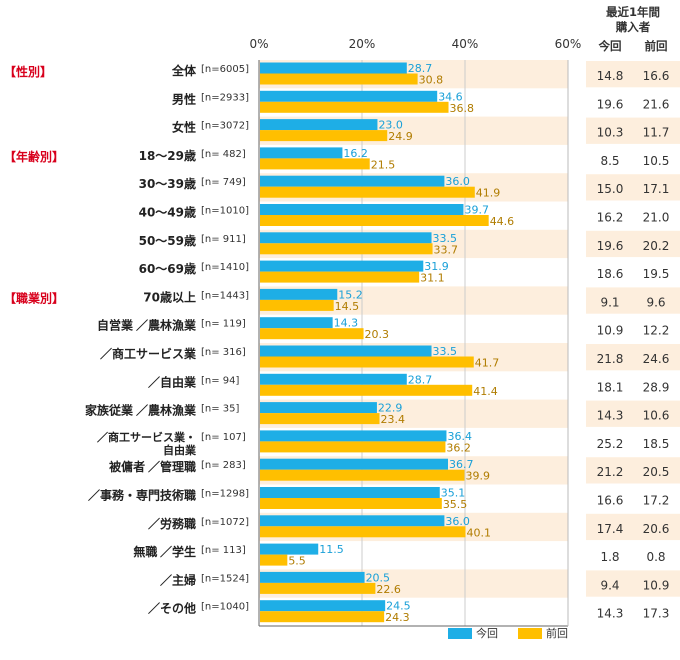 The image size is (680, 660). Describe the element at coordinates (166, 410) in the screenshot. I see `category-label: ／農林漁業` at that location.